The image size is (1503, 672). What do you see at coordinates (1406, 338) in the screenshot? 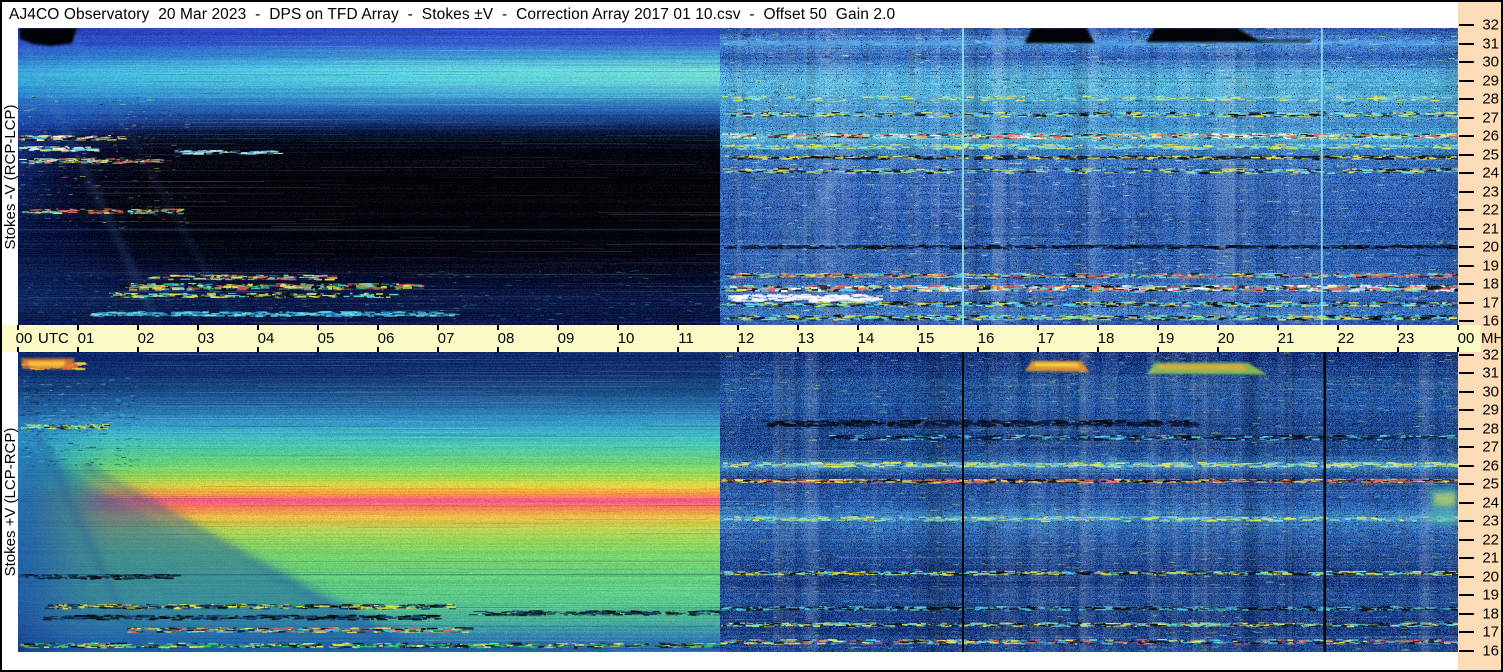
I see `time-hour-label: 23` at bounding box center [1406, 338].